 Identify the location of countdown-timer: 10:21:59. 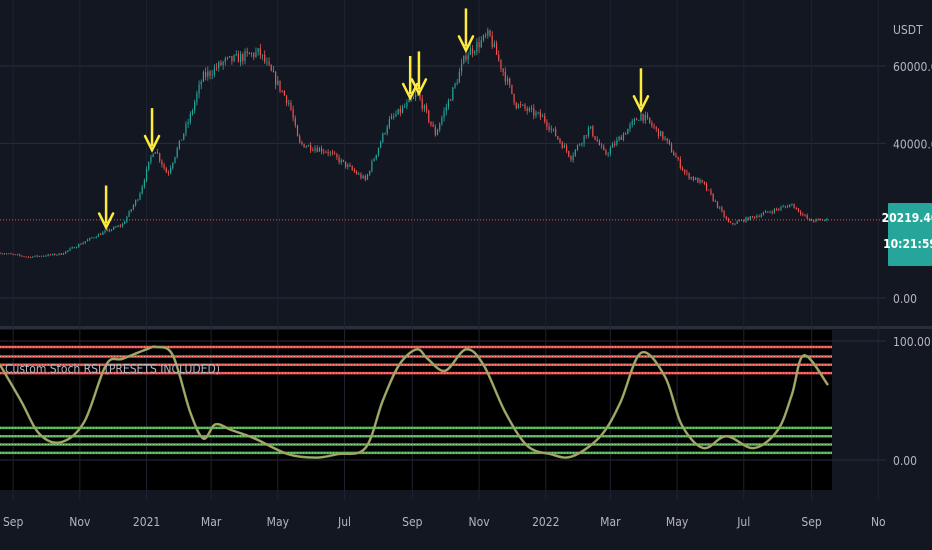
(907, 244).